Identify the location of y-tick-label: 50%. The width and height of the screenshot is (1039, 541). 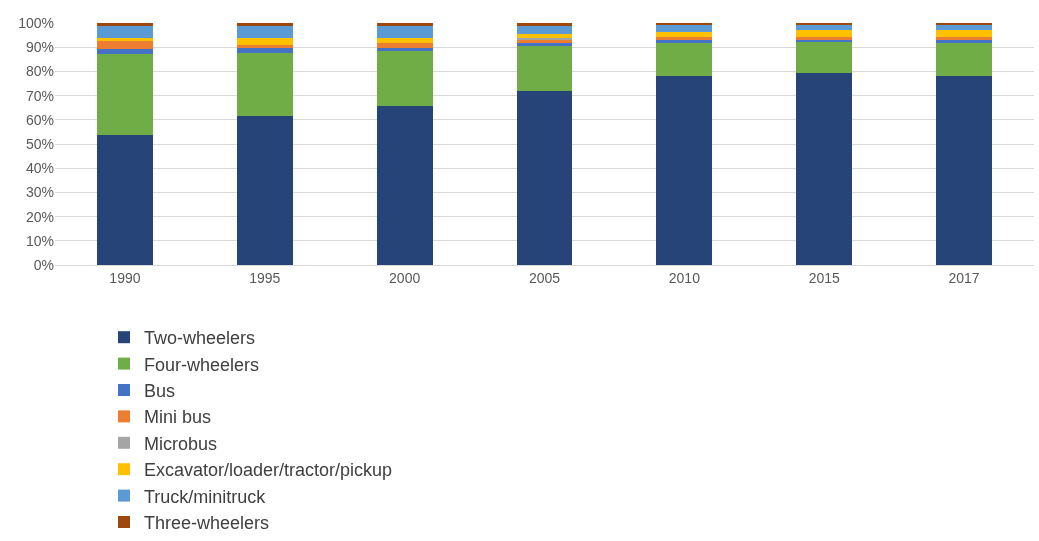
(39, 143).